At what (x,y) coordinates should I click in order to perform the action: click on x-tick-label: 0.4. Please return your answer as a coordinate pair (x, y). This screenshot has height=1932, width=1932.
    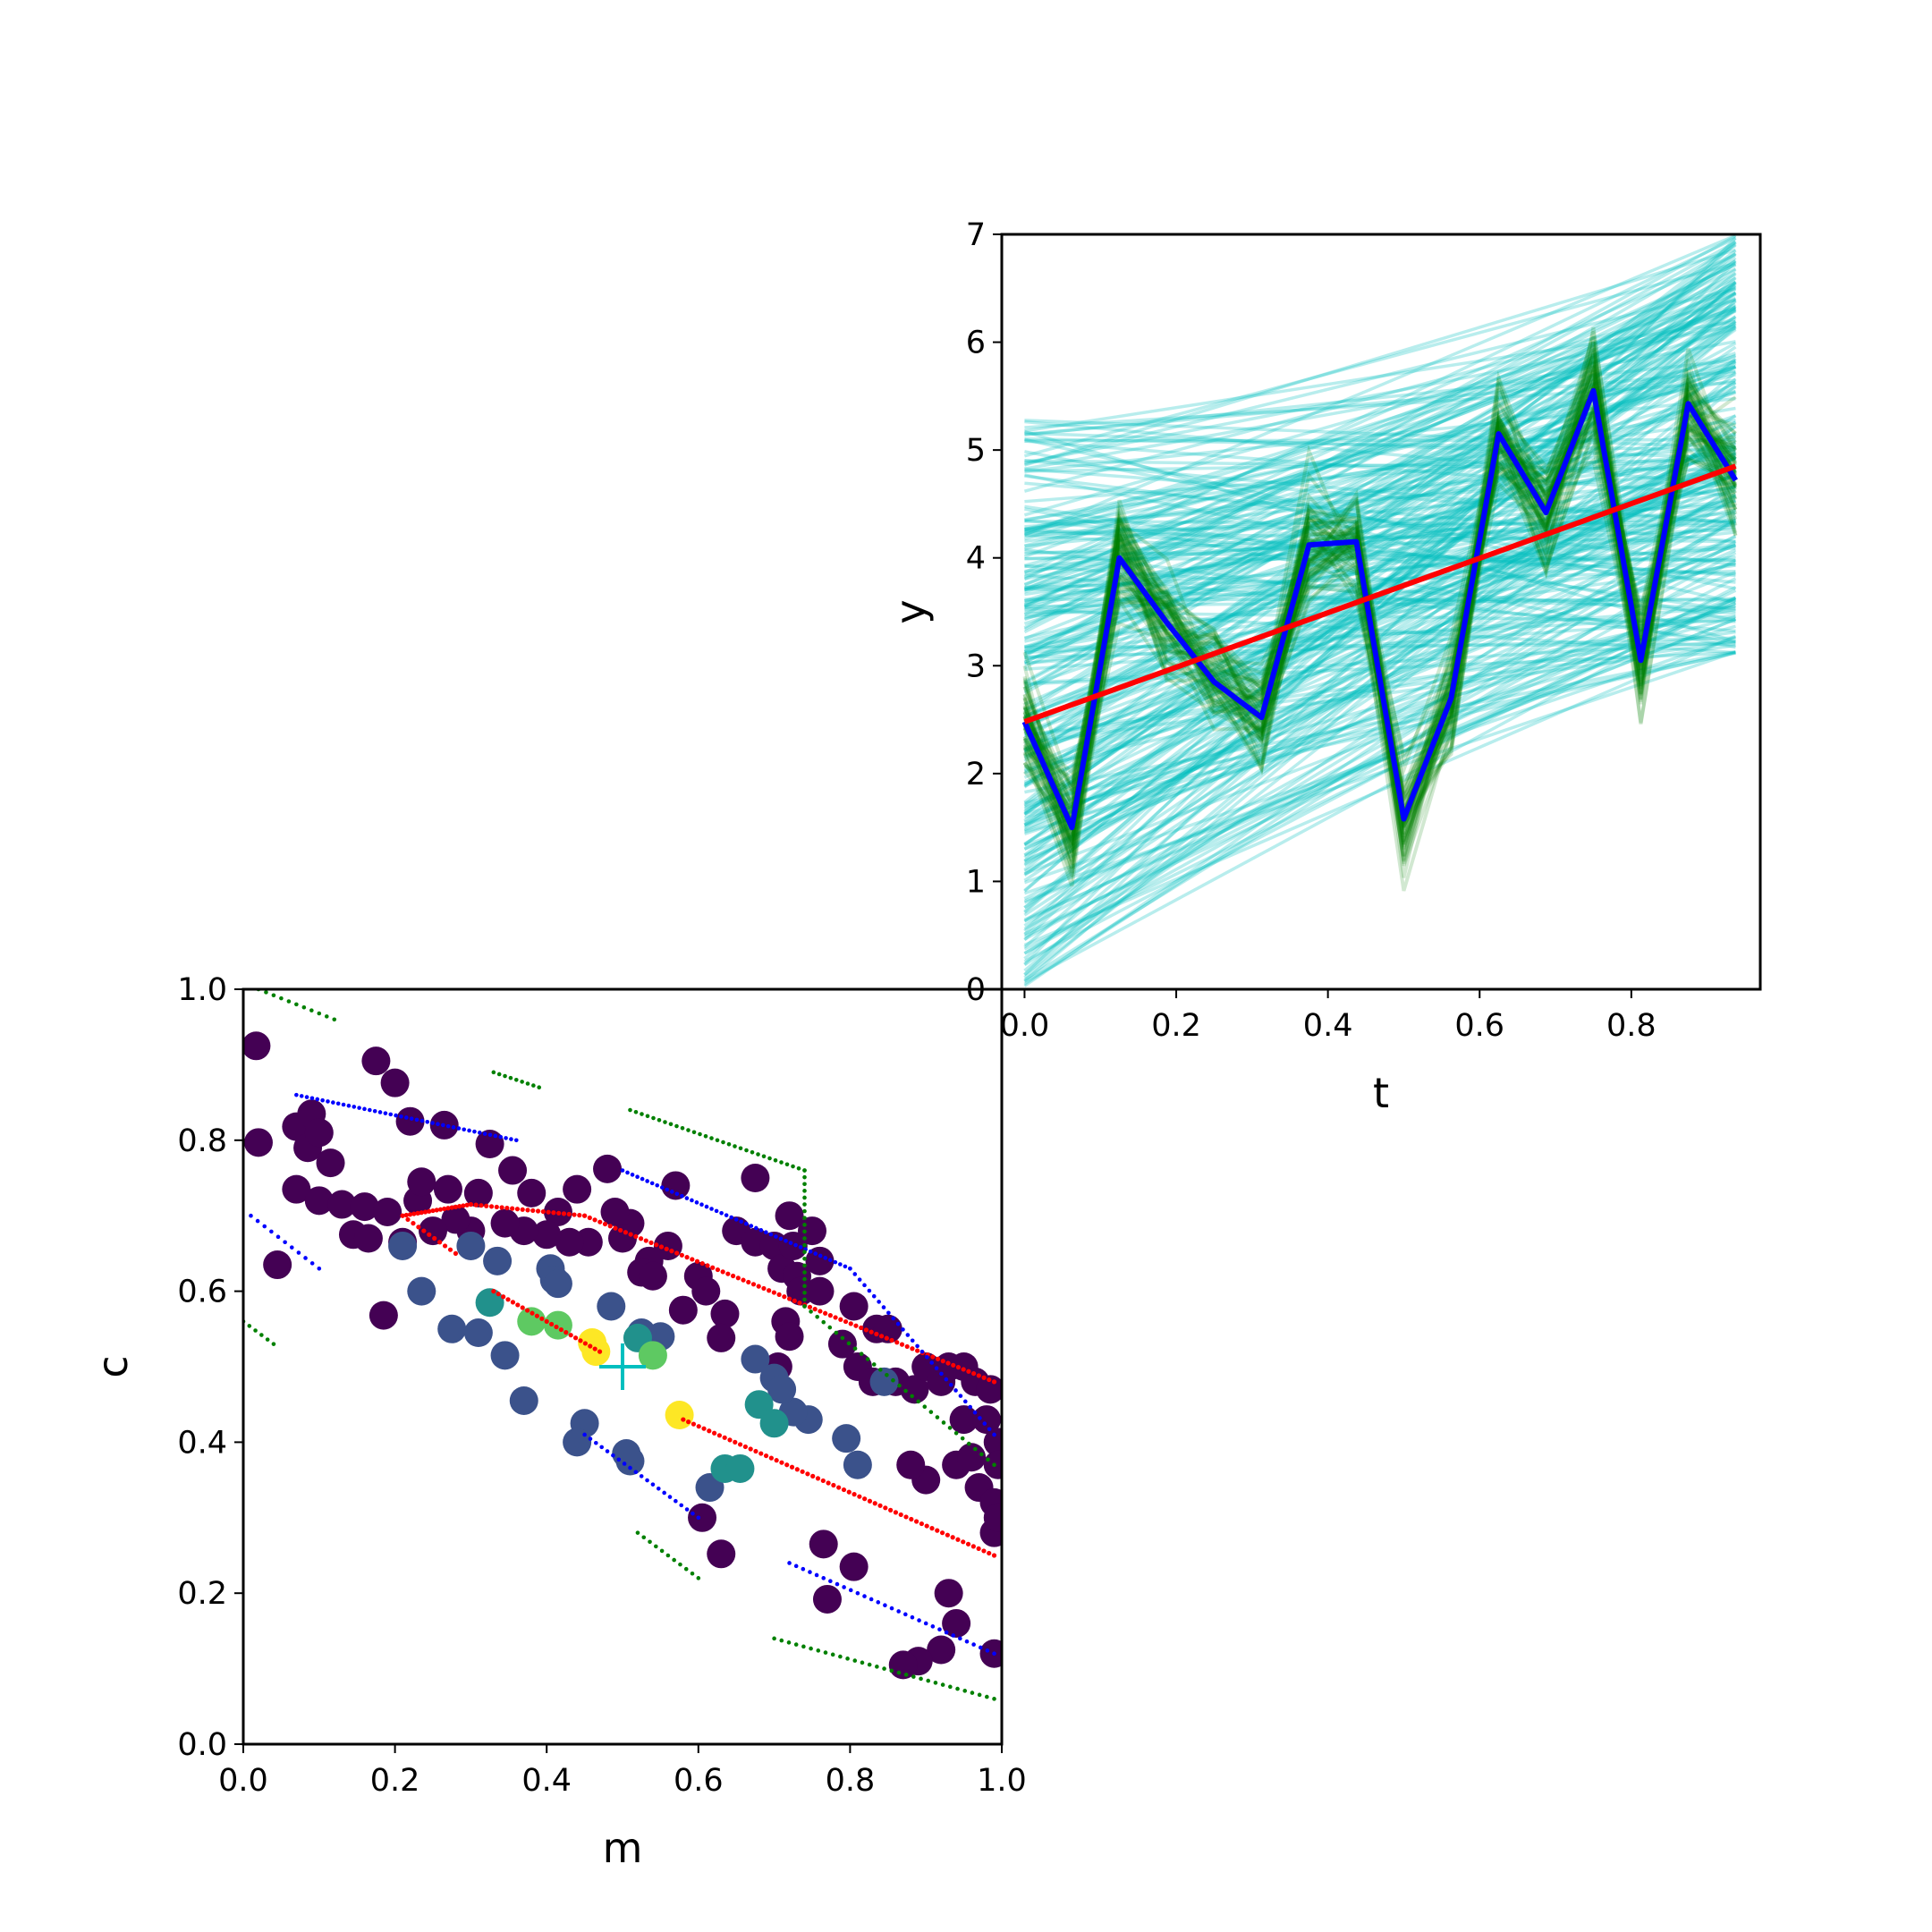
    Looking at the image, I should click on (1328, 1026).